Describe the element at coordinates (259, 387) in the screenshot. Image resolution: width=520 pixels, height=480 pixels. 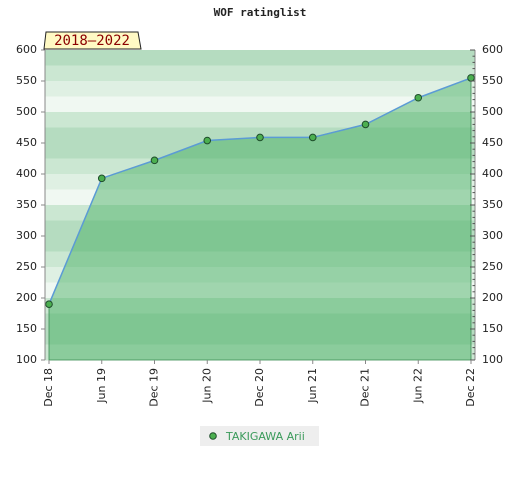
I see `x-tick-label: Dec 20` at that location.